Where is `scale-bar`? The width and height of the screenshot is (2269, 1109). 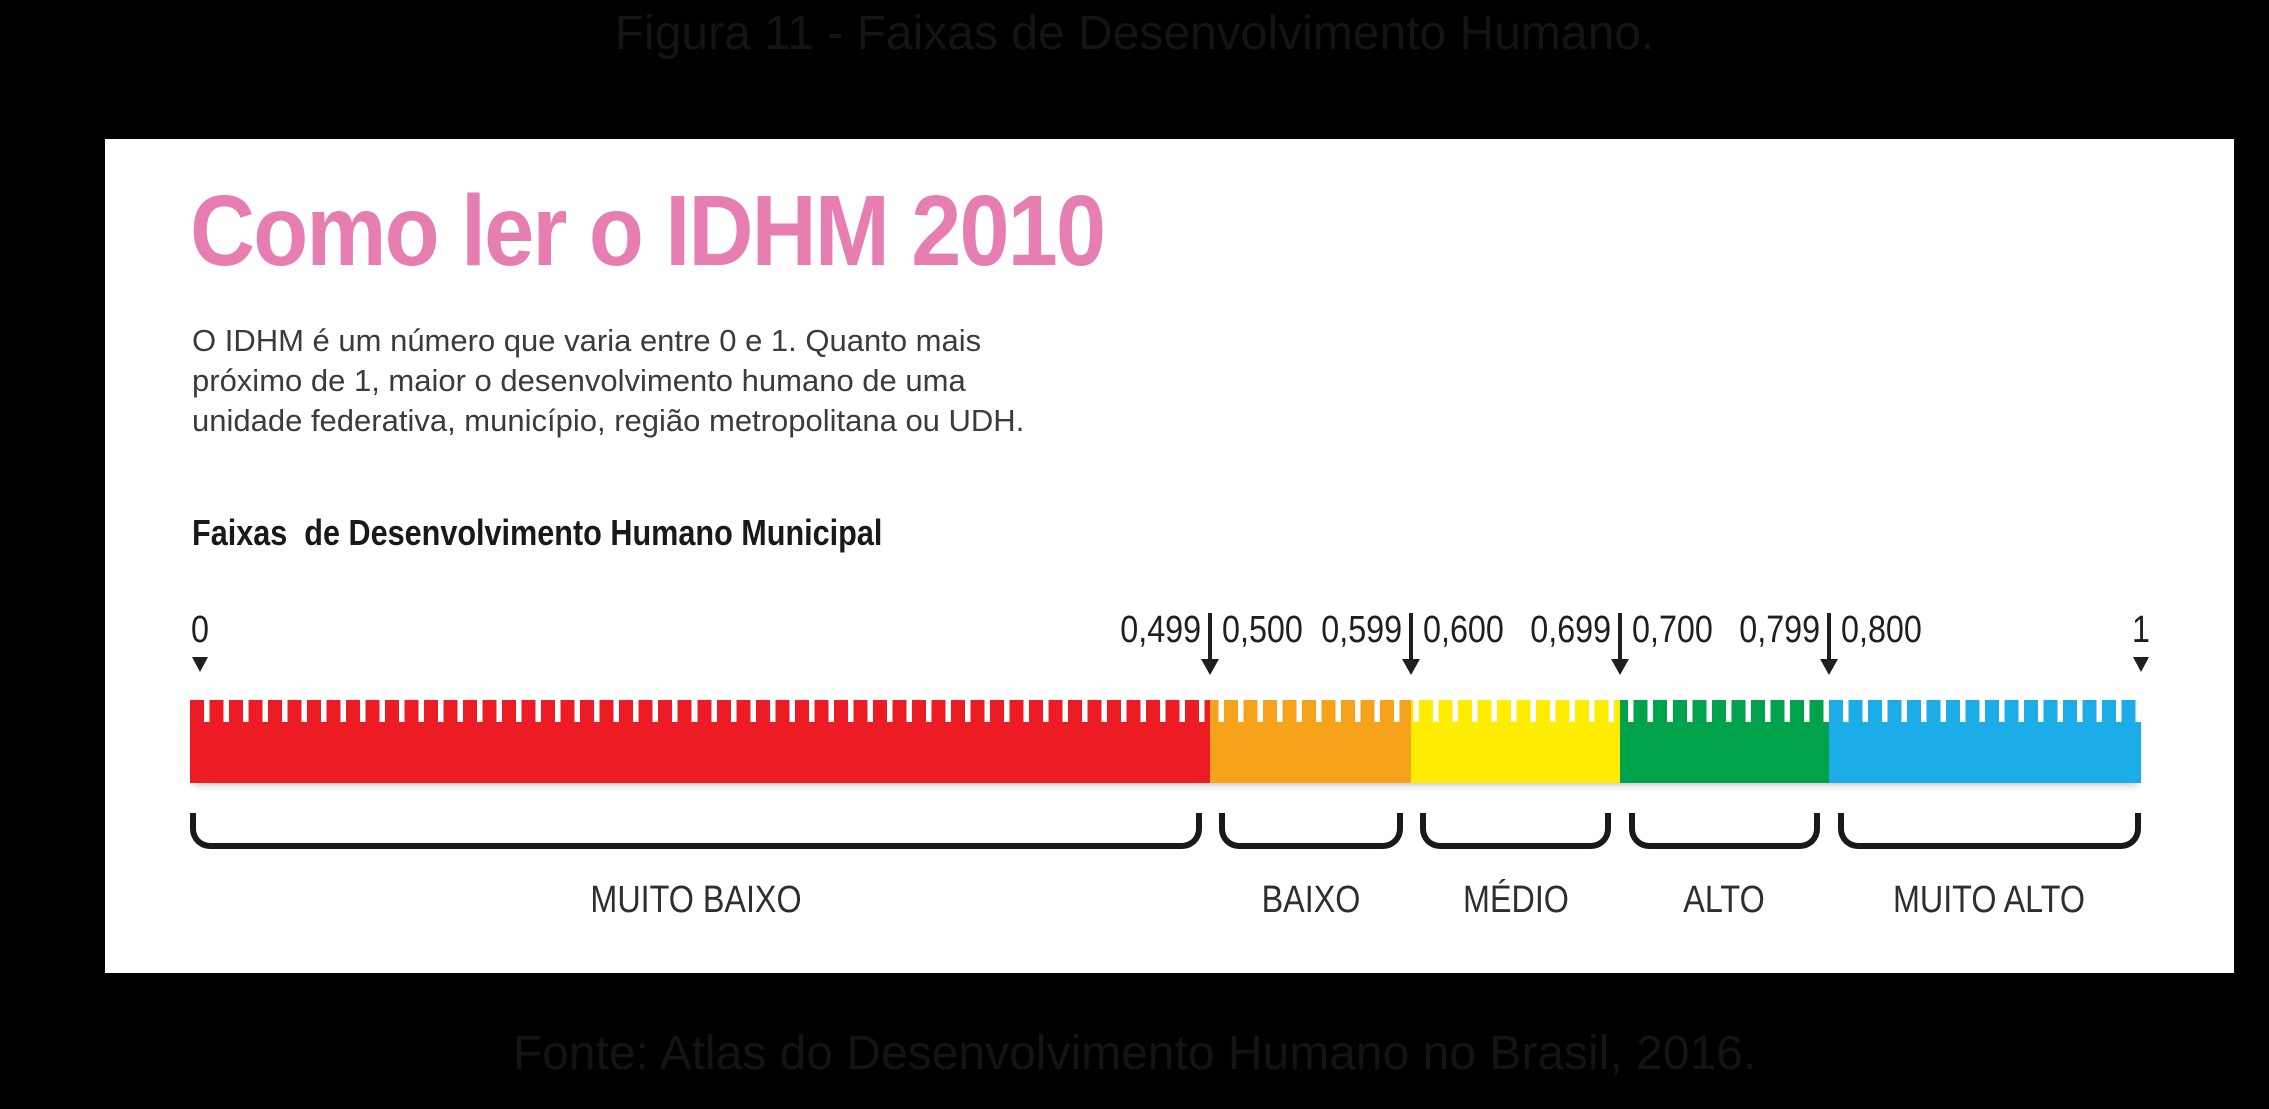 scale-bar is located at coordinates (1165, 741).